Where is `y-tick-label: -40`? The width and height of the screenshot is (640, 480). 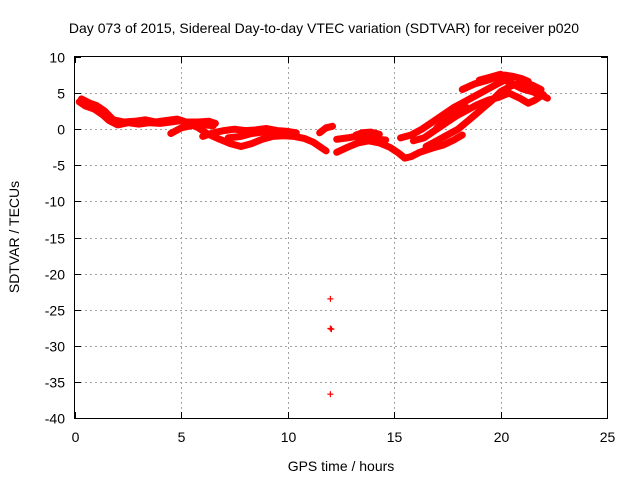 y-tick-label: -40 is located at coordinates (55, 419).